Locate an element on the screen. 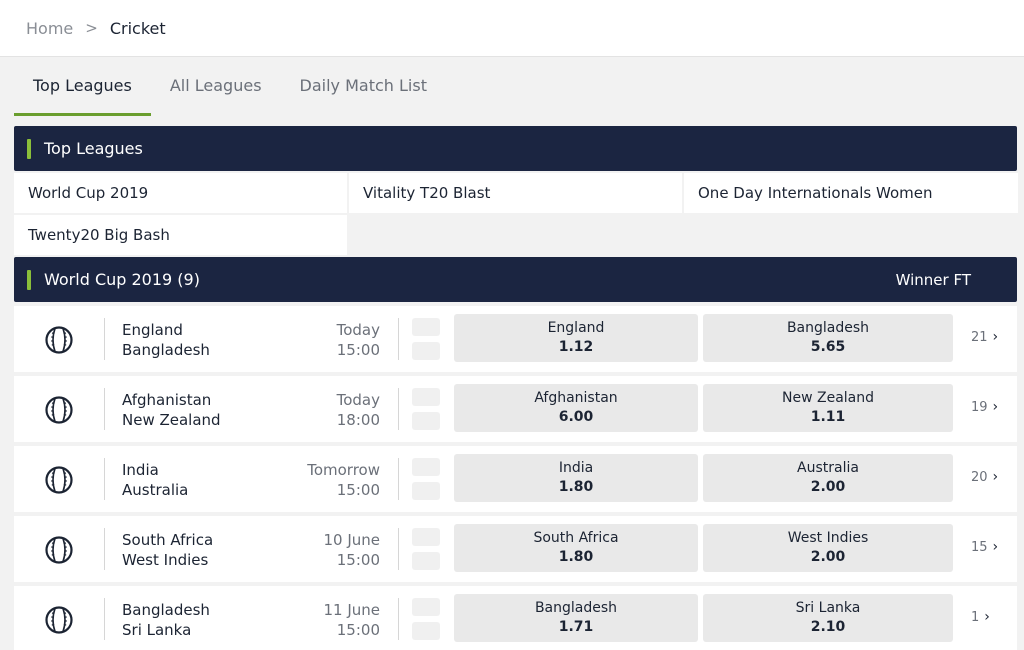 This screenshot has width=1024, height=650. more-markets-link: 21 › is located at coordinates (984, 337).